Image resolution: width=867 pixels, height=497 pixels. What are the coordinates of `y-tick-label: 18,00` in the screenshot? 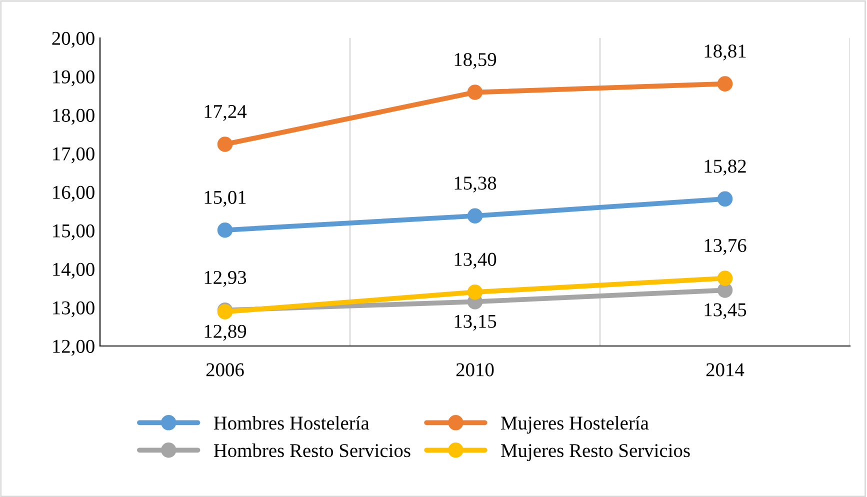 It's located at (73, 116).